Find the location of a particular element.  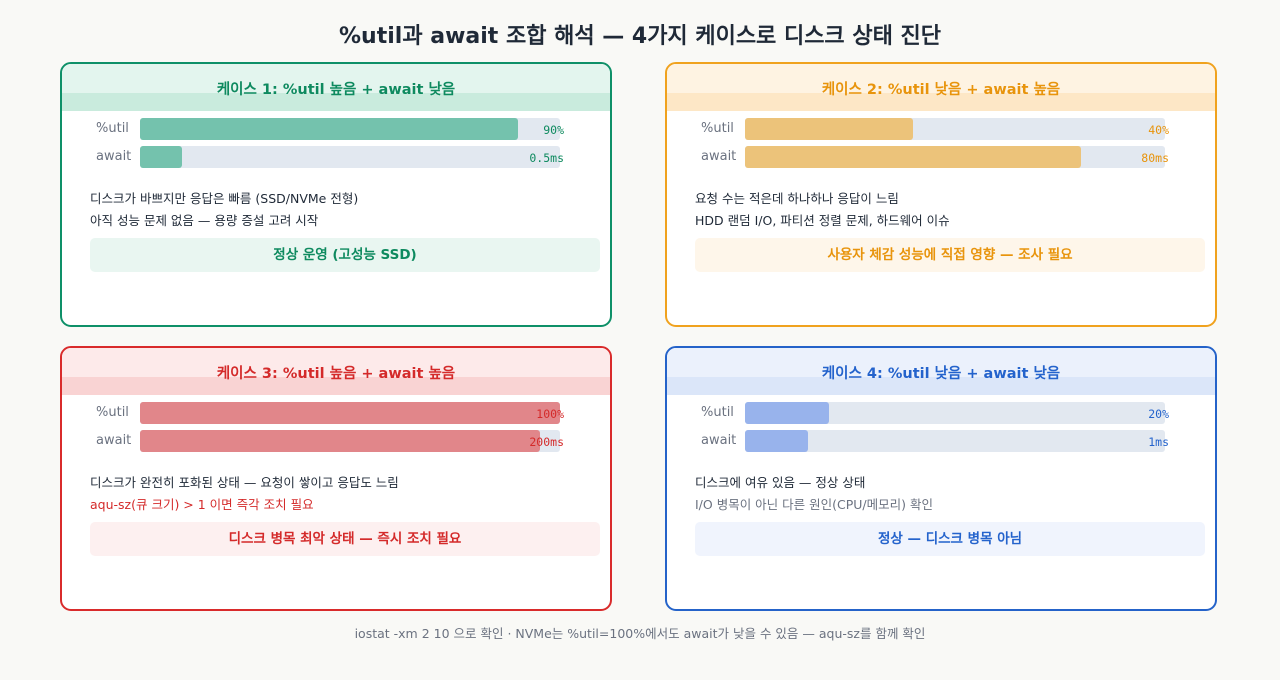

metric-row-await: await 200ms is located at coordinates (336, 441).